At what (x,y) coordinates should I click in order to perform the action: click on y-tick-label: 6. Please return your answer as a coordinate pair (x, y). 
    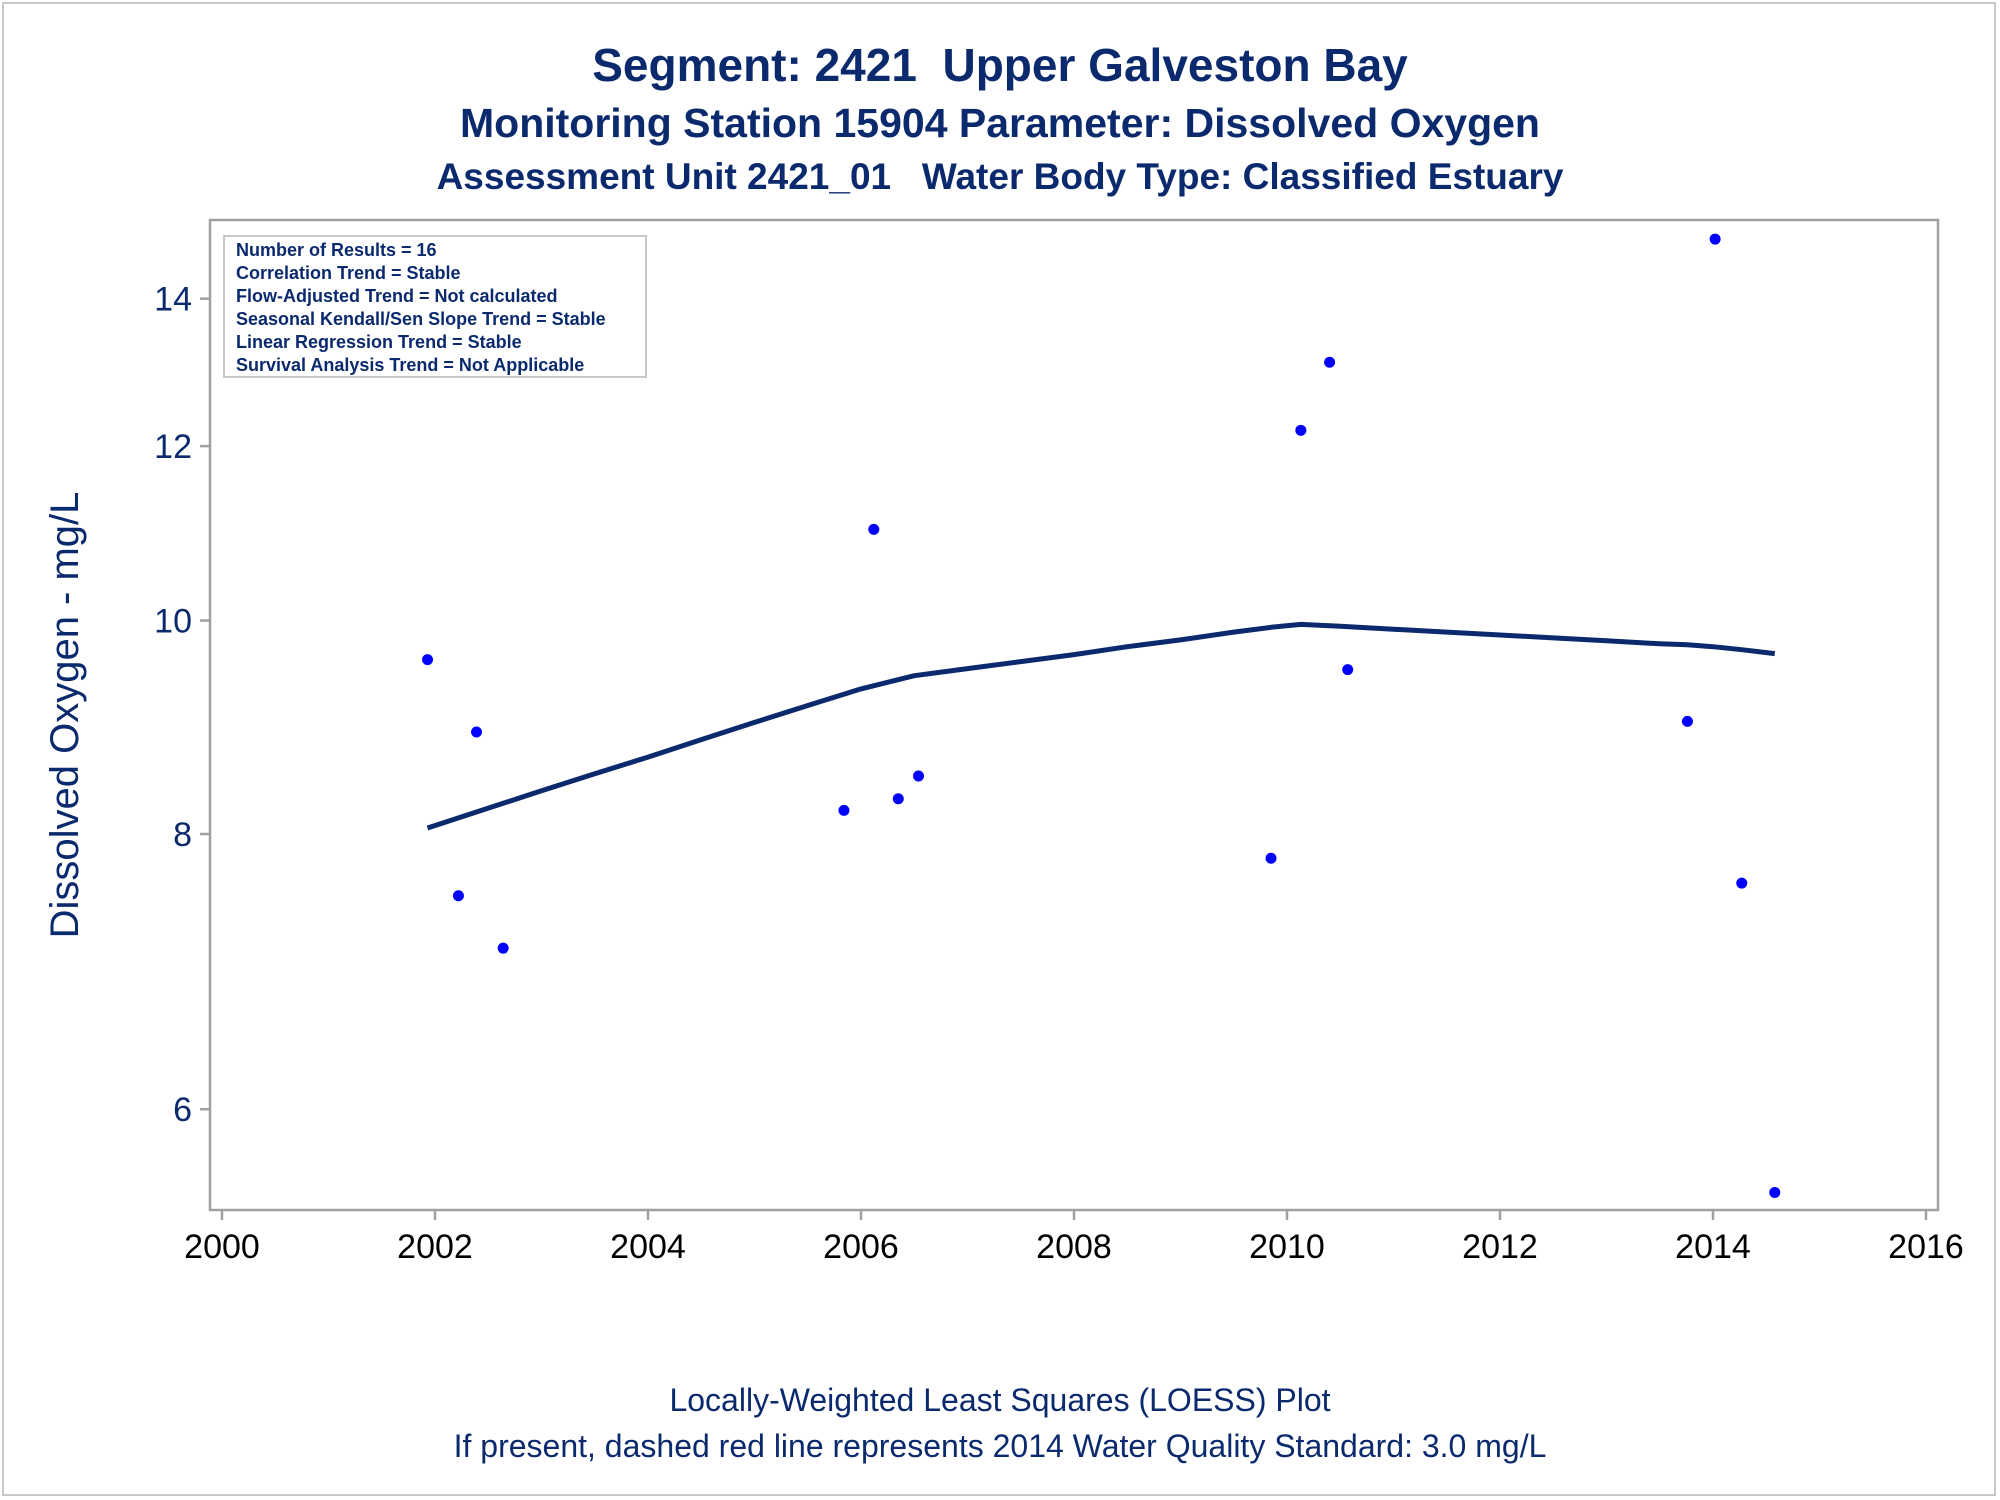
    Looking at the image, I should click on (182, 1110).